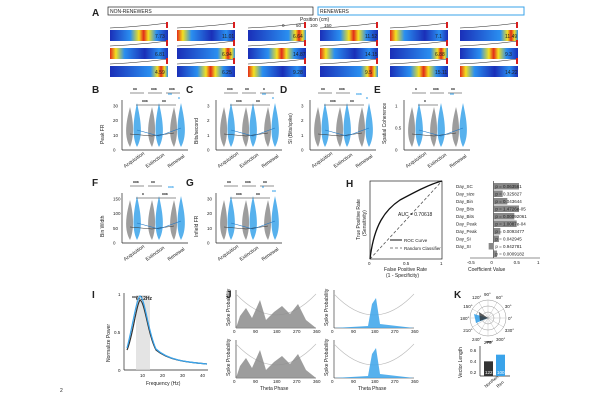 This screenshot has width=600, height=400. Describe the element at coordinates (163, 384) in the screenshot. I see `i-xlabel: Frequency (Hz)` at that location.